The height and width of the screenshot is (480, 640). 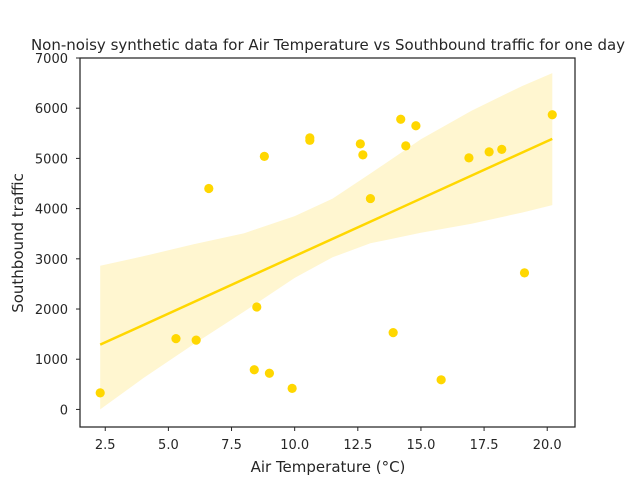 What do you see at coordinates (547, 445) in the screenshot?
I see `x-tick-label: 20.0` at bounding box center [547, 445].